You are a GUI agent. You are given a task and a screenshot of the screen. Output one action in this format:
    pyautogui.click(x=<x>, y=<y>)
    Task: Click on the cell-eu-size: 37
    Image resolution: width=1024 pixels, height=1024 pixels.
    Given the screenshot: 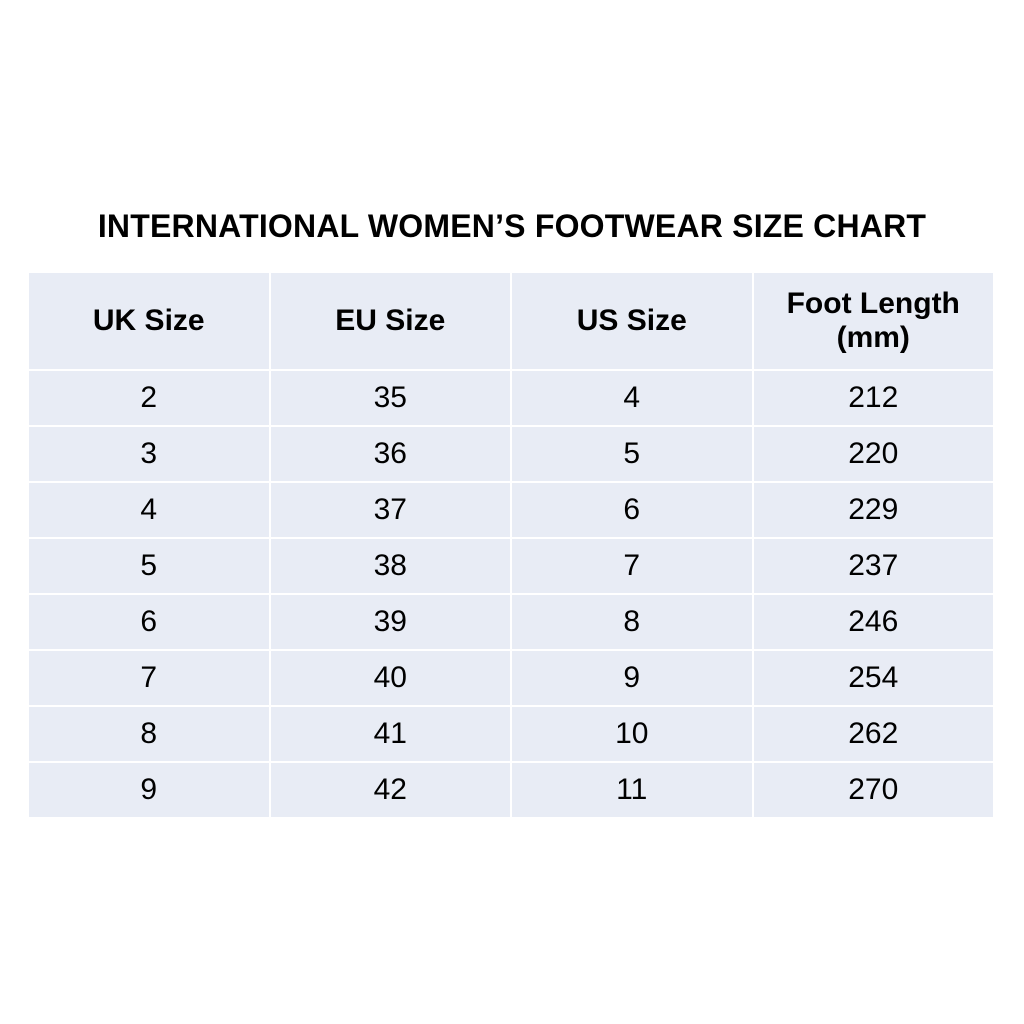 What is the action you would take?
    pyautogui.click(x=390, y=510)
    